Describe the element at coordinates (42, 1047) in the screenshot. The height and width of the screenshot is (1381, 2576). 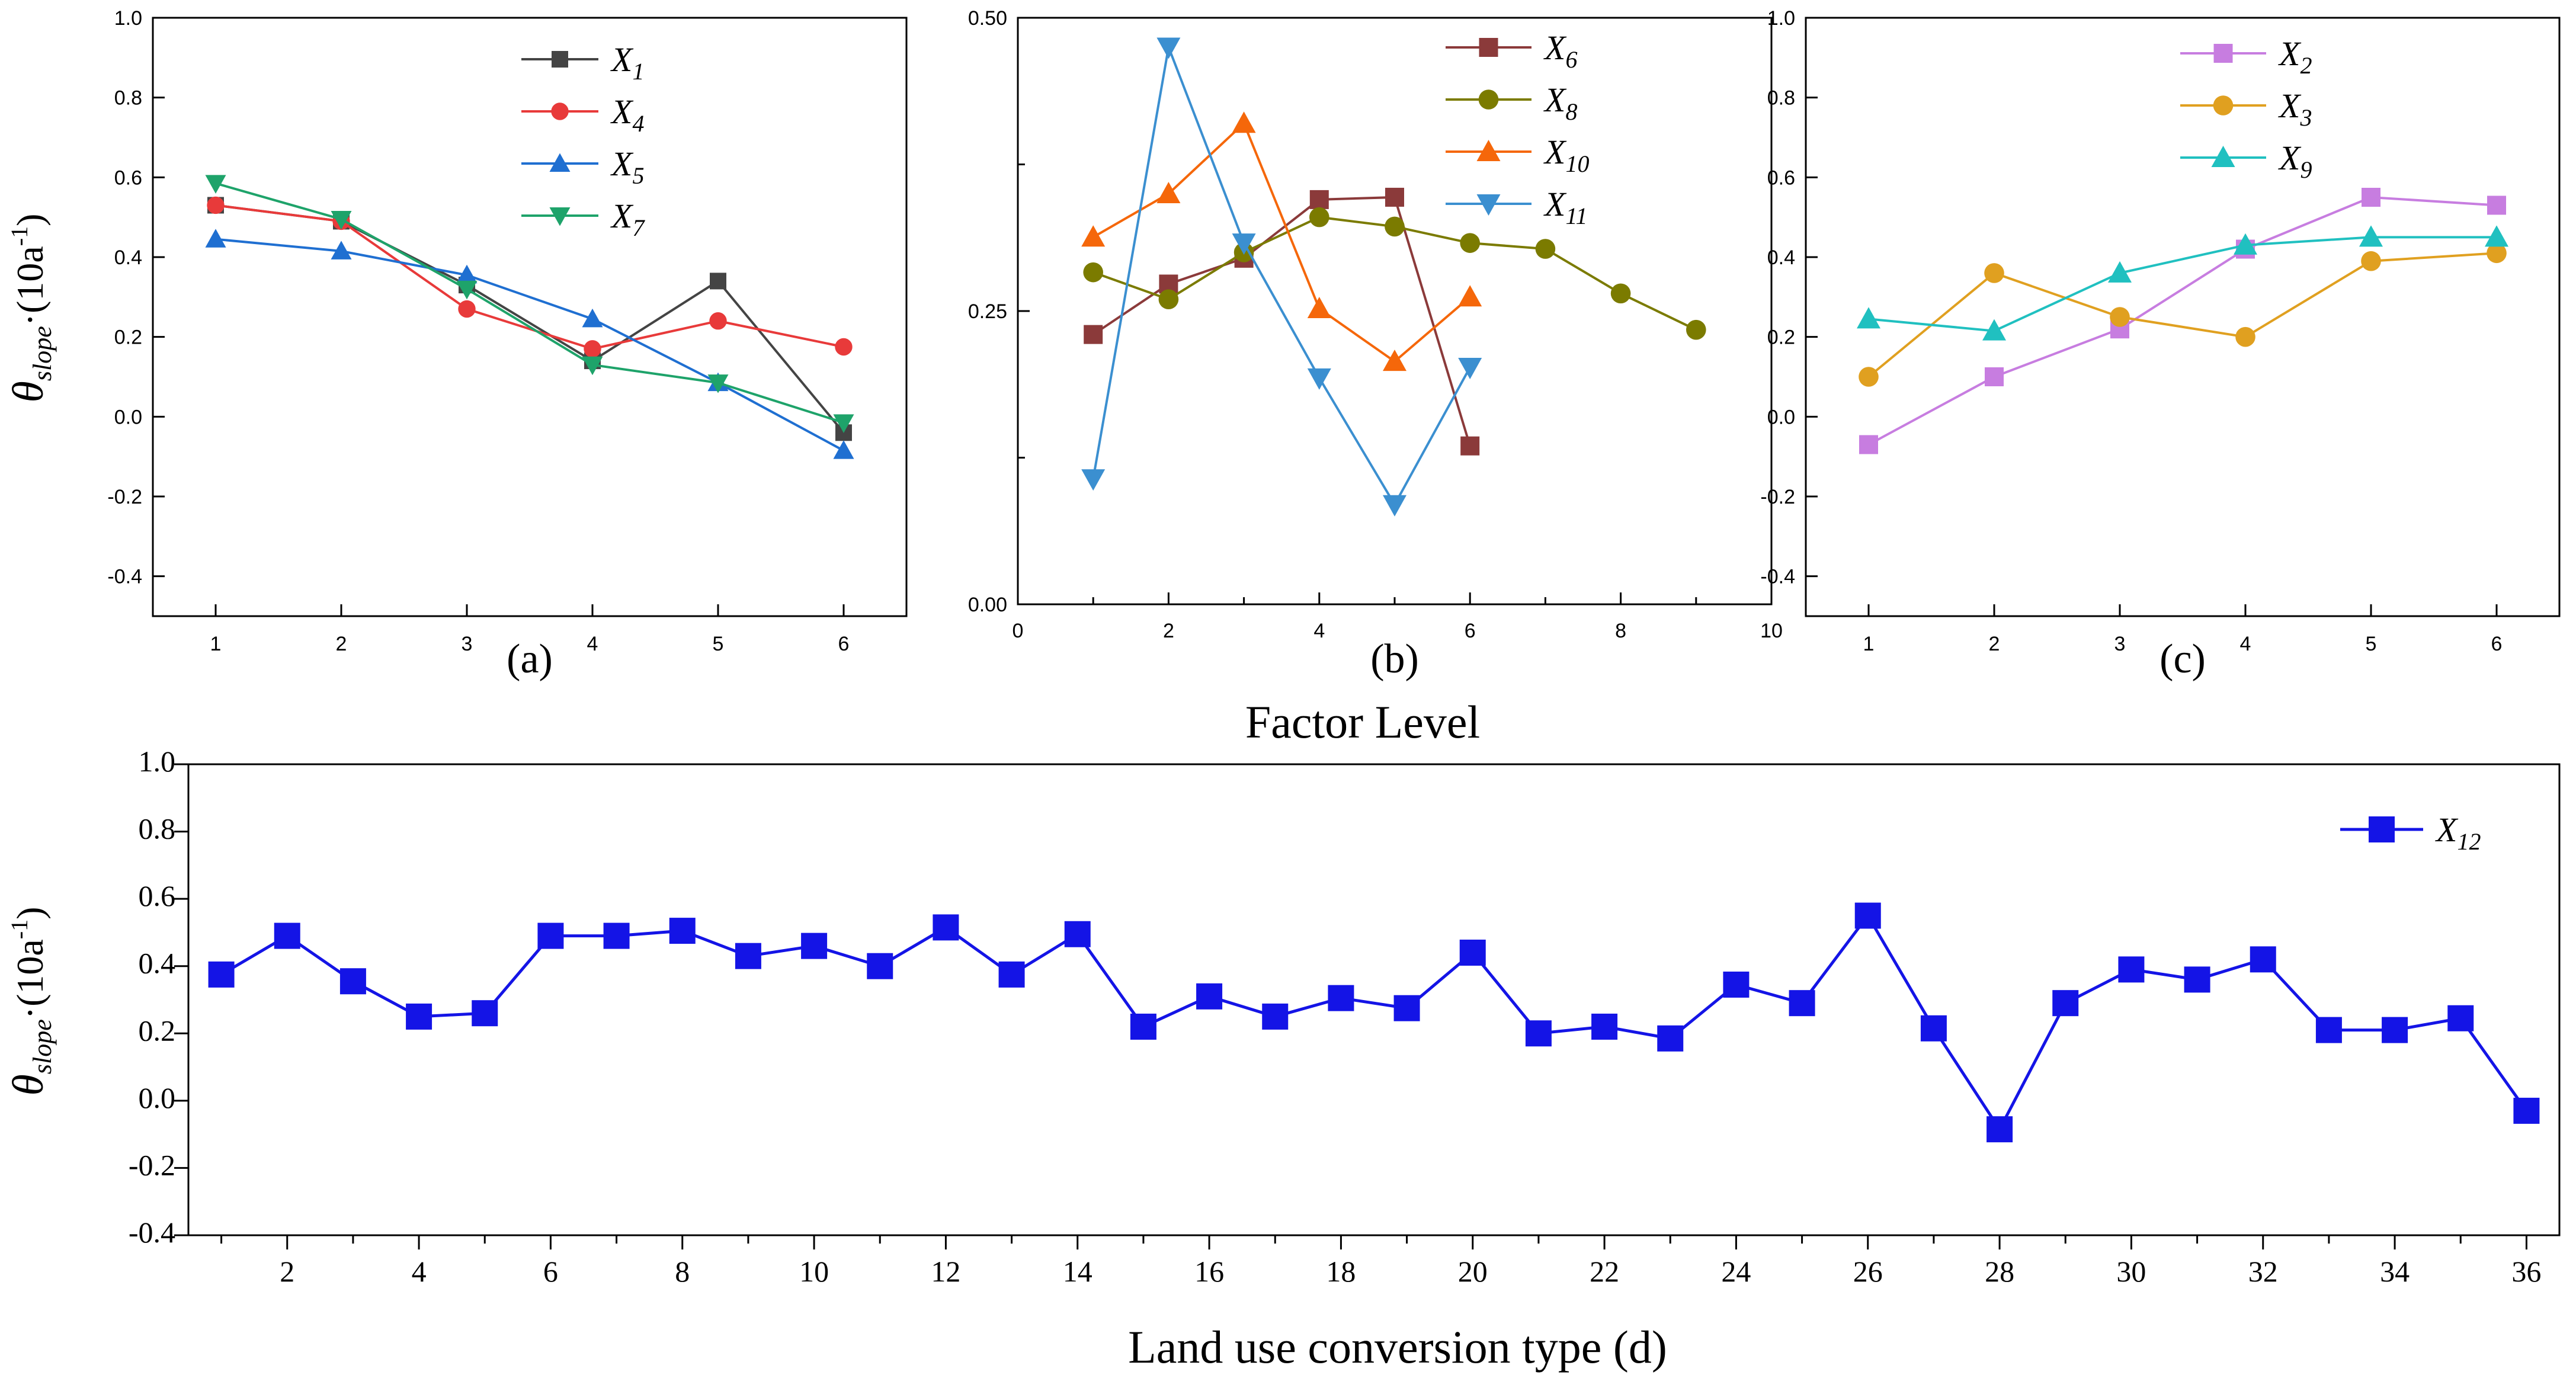
I see `y-axis-label-sub-d: slope` at that location.